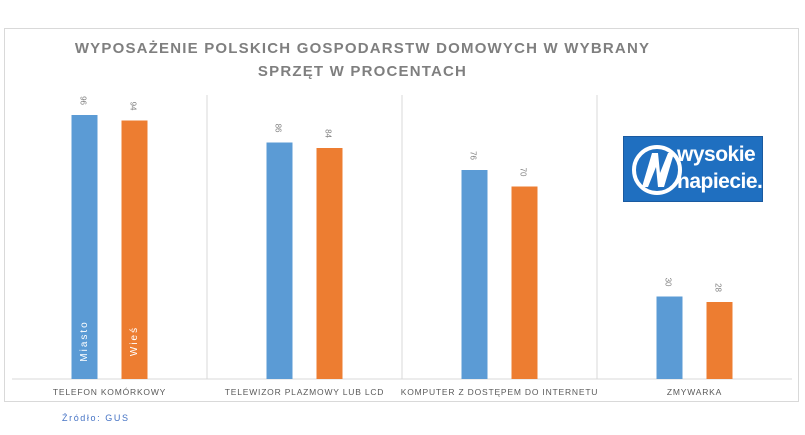 The height and width of the screenshot is (435, 805). I want to click on logo-text-top: wysokie, so click(716, 154).